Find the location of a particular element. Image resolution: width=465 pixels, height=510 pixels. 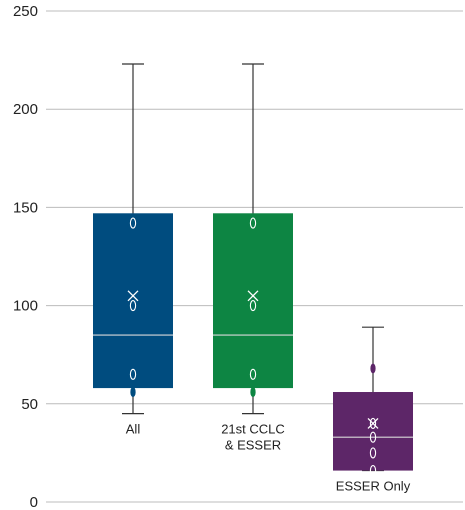

category-label-0-0: All is located at coordinates (133, 429).